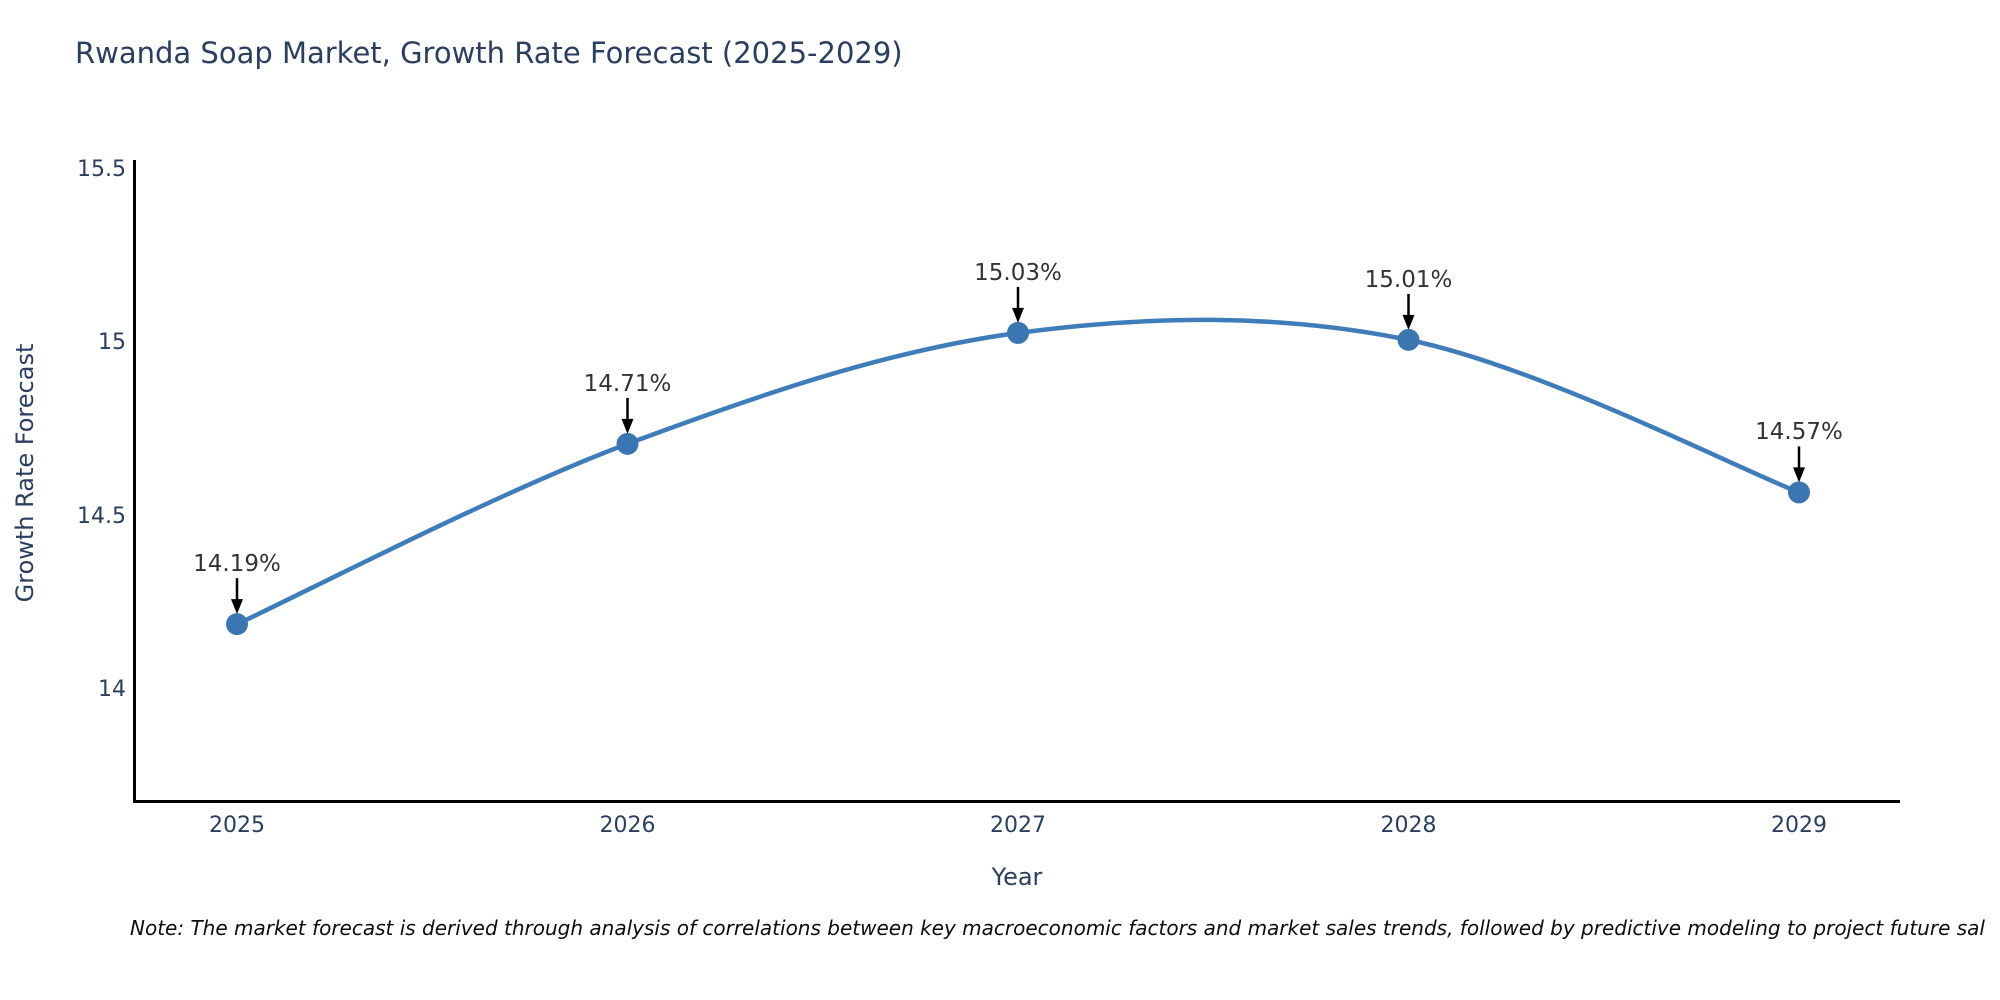 Image resolution: width=2000 pixels, height=1000 pixels. Describe the element at coordinates (25, 473) in the screenshot. I see `y-axis-title: Growth Rate Forecast` at that location.